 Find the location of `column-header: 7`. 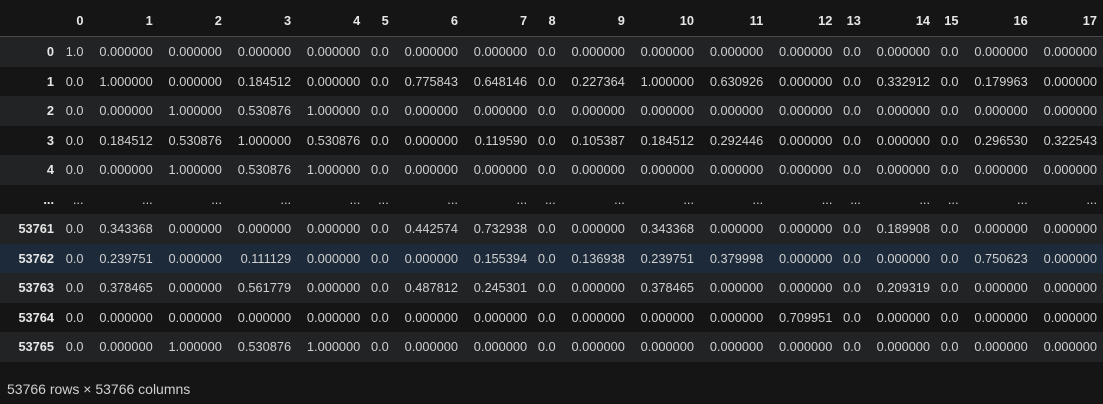

column-header: 7 is located at coordinates (498, 21).